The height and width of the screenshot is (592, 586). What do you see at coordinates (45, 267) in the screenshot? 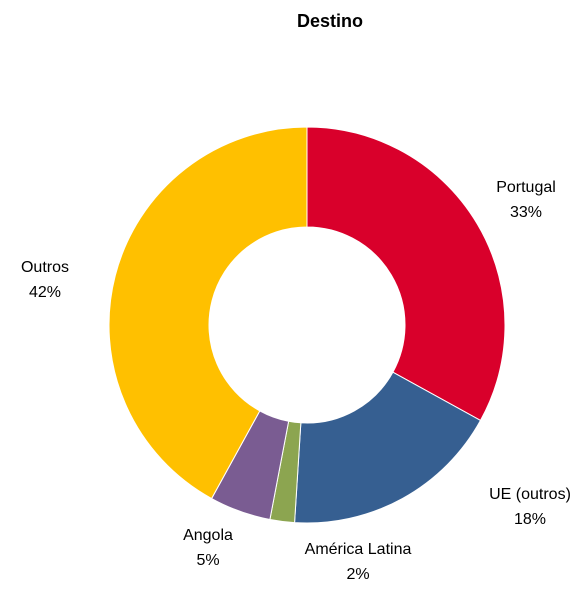
I see `slice-label: Outros` at bounding box center [45, 267].